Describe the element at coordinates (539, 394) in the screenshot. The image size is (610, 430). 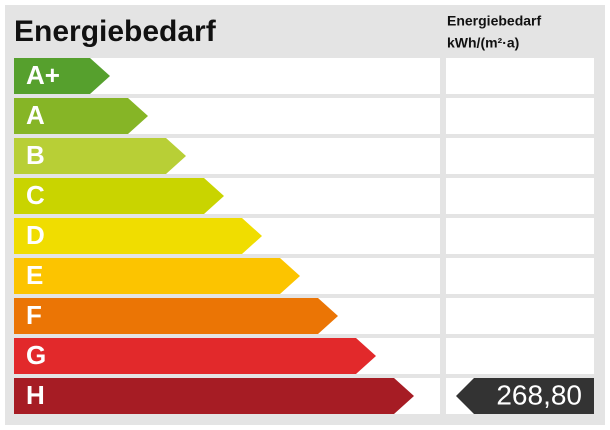
I see `value-label: 268,80` at that location.